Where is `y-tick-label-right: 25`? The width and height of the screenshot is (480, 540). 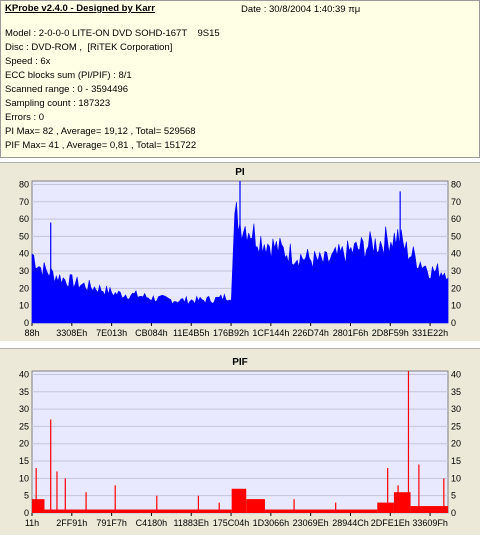
y-tick-label-right: 25 is located at coordinates (456, 426).